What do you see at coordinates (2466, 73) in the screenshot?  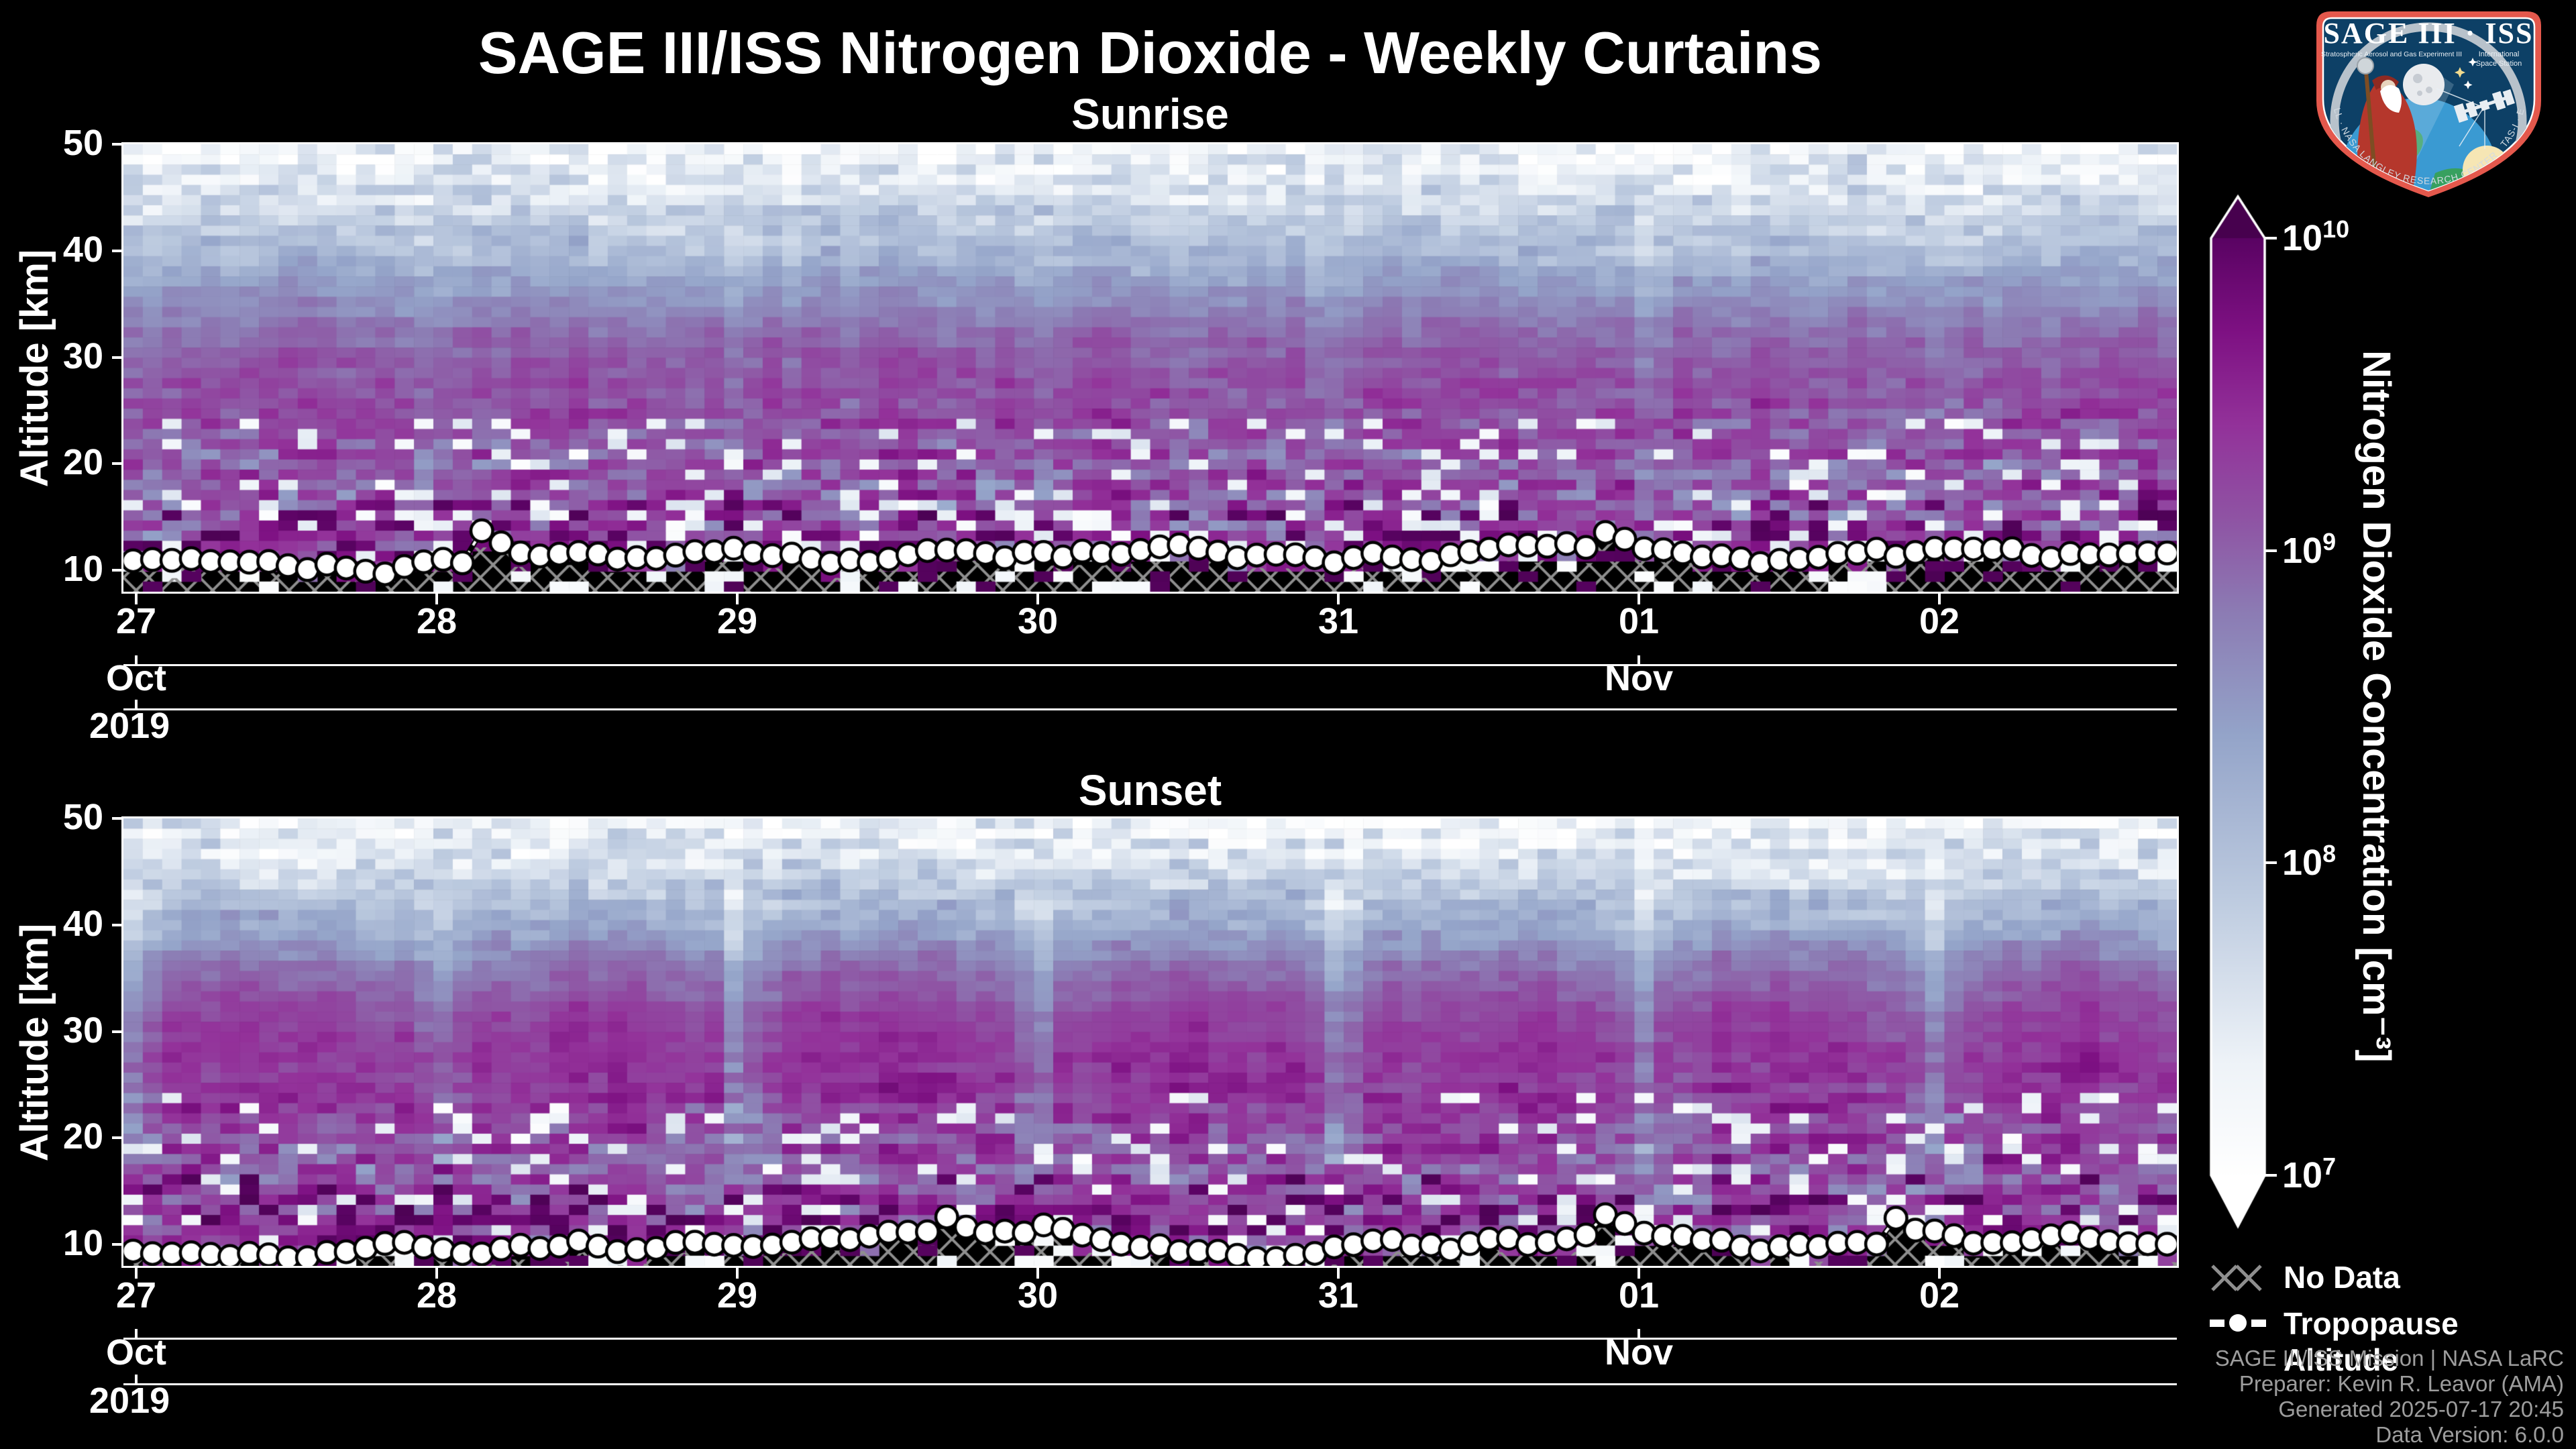 I see `stars-icon` at bounding box center [2466, 73].